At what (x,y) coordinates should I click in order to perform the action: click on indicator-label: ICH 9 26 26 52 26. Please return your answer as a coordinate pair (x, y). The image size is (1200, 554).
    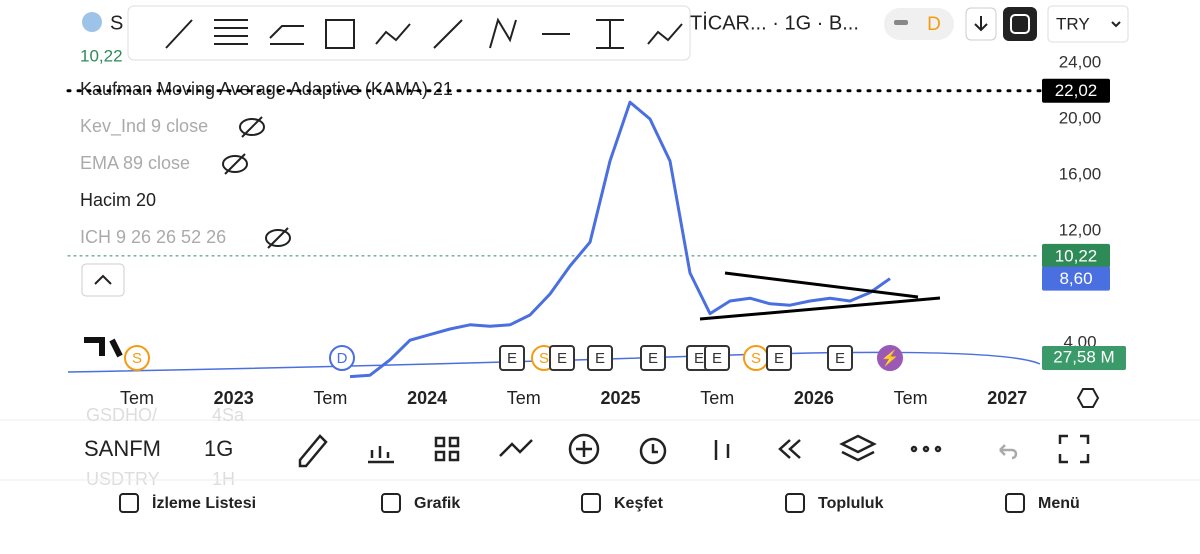
    Looking at the image, I should click on (153, 237).